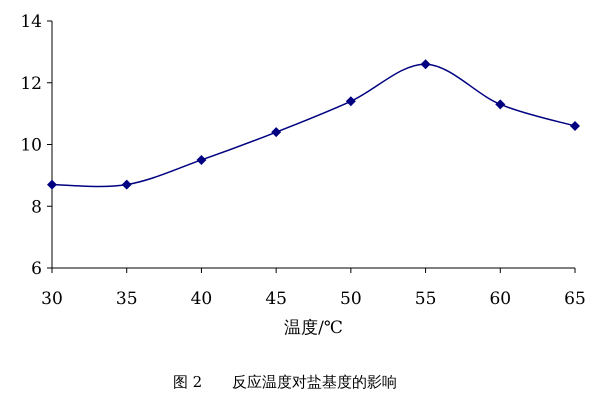  What do you see at coordinates (425, 299) in the screenshot?
I see `x-tick-label: 55` at bounding box center [425, 299].